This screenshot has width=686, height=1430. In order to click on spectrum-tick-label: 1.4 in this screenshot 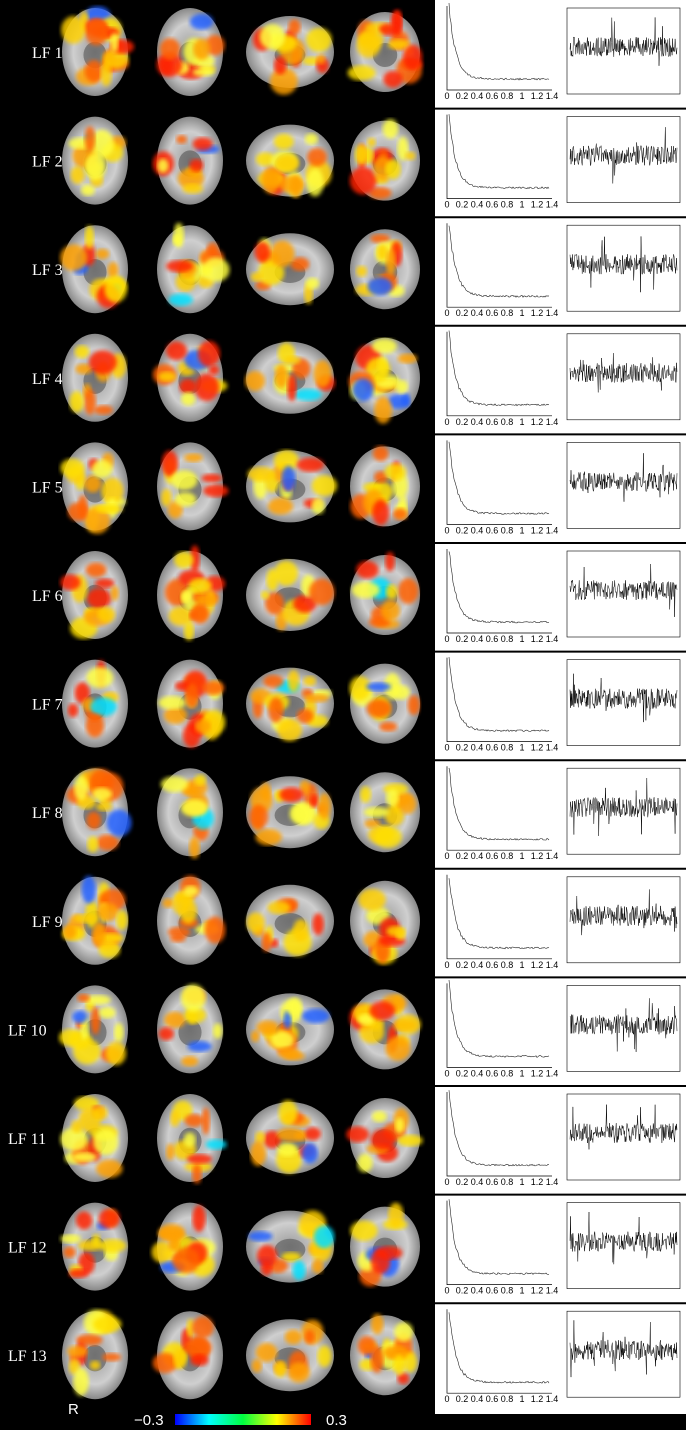, I will do `click(552, 639)`.